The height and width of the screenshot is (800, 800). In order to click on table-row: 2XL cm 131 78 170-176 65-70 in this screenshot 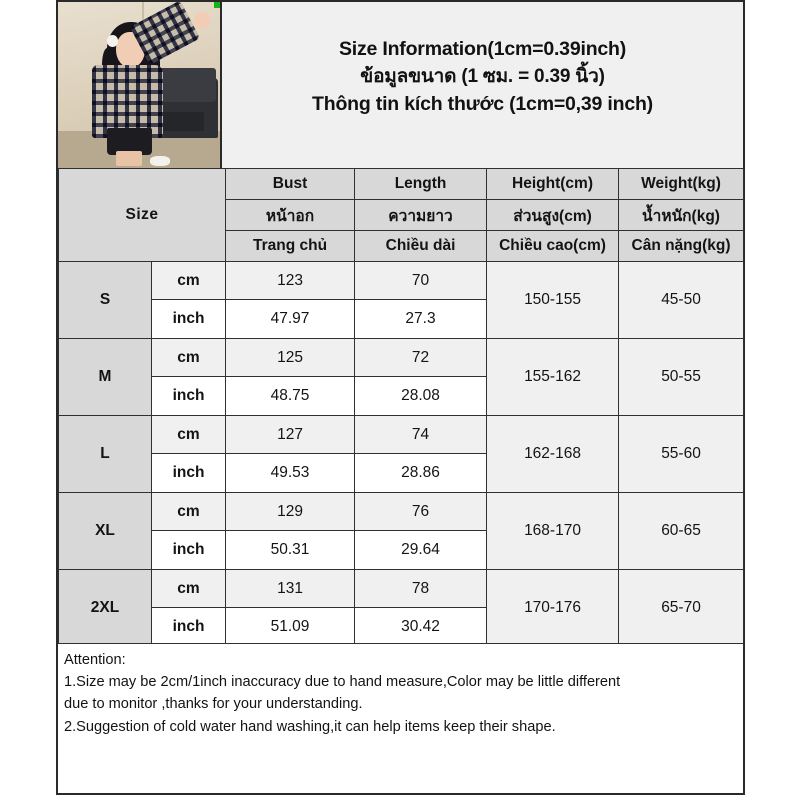, I will do `click(401, 608)`.